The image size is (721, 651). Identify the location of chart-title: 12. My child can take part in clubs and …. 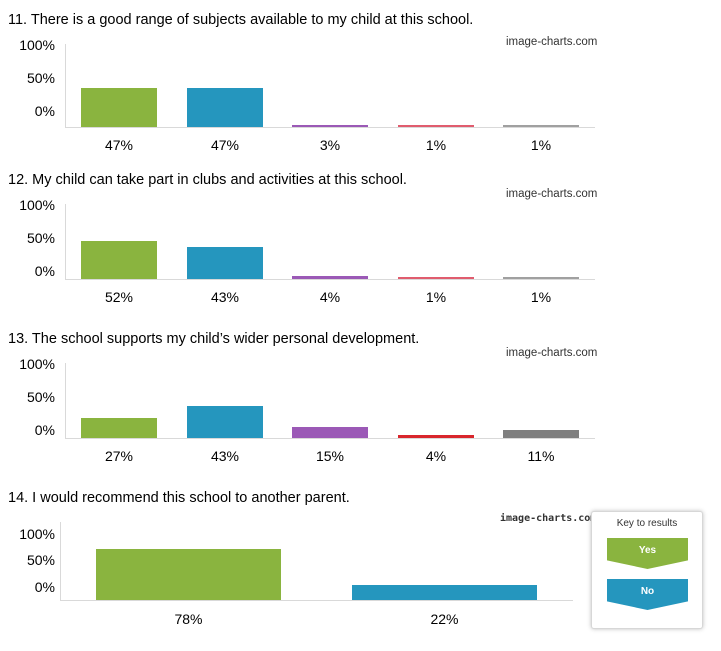
(207, 180).